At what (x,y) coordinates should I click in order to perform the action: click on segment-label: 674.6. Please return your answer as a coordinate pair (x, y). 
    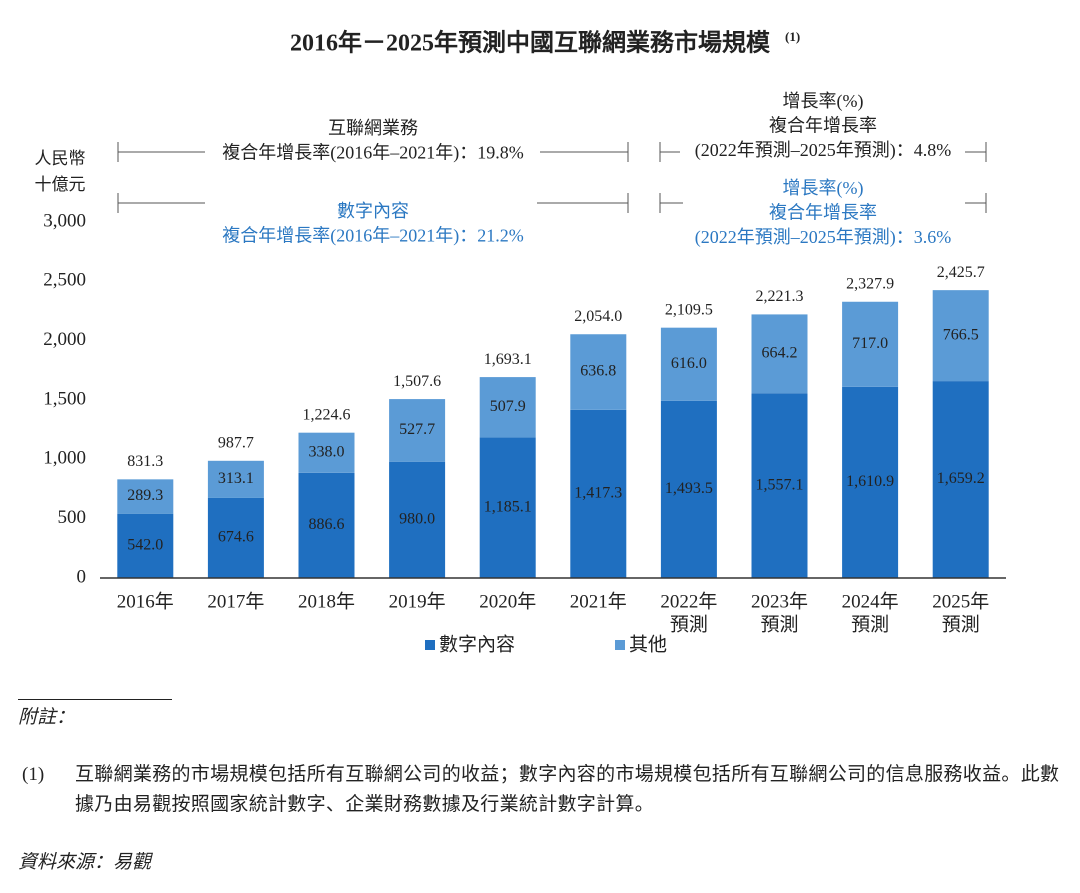
    Looking at the image, I should click on (236, 537).